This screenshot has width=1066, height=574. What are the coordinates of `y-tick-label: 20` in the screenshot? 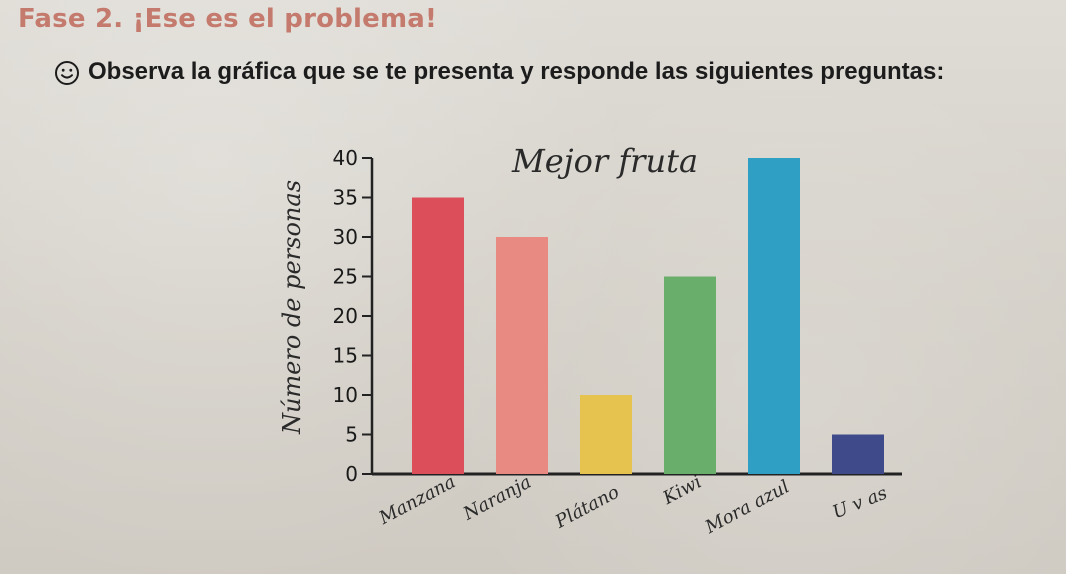 It's located at (345, 316).